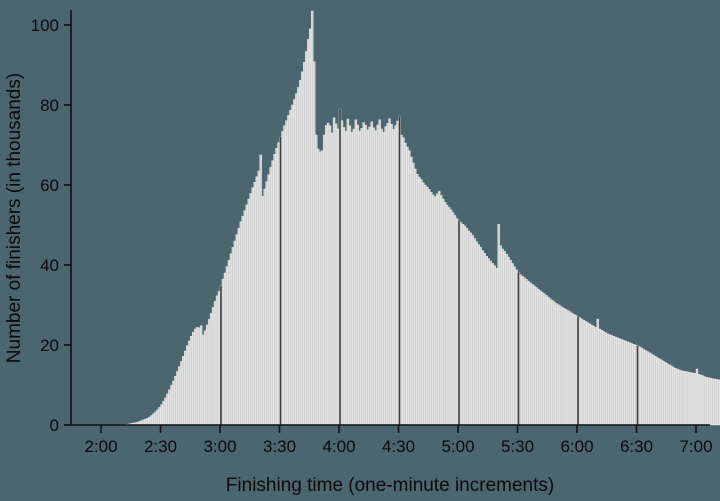  Describe the element at coordinates (54, 425) in the screenshot. I see `y-tick-label: 0` at that location.